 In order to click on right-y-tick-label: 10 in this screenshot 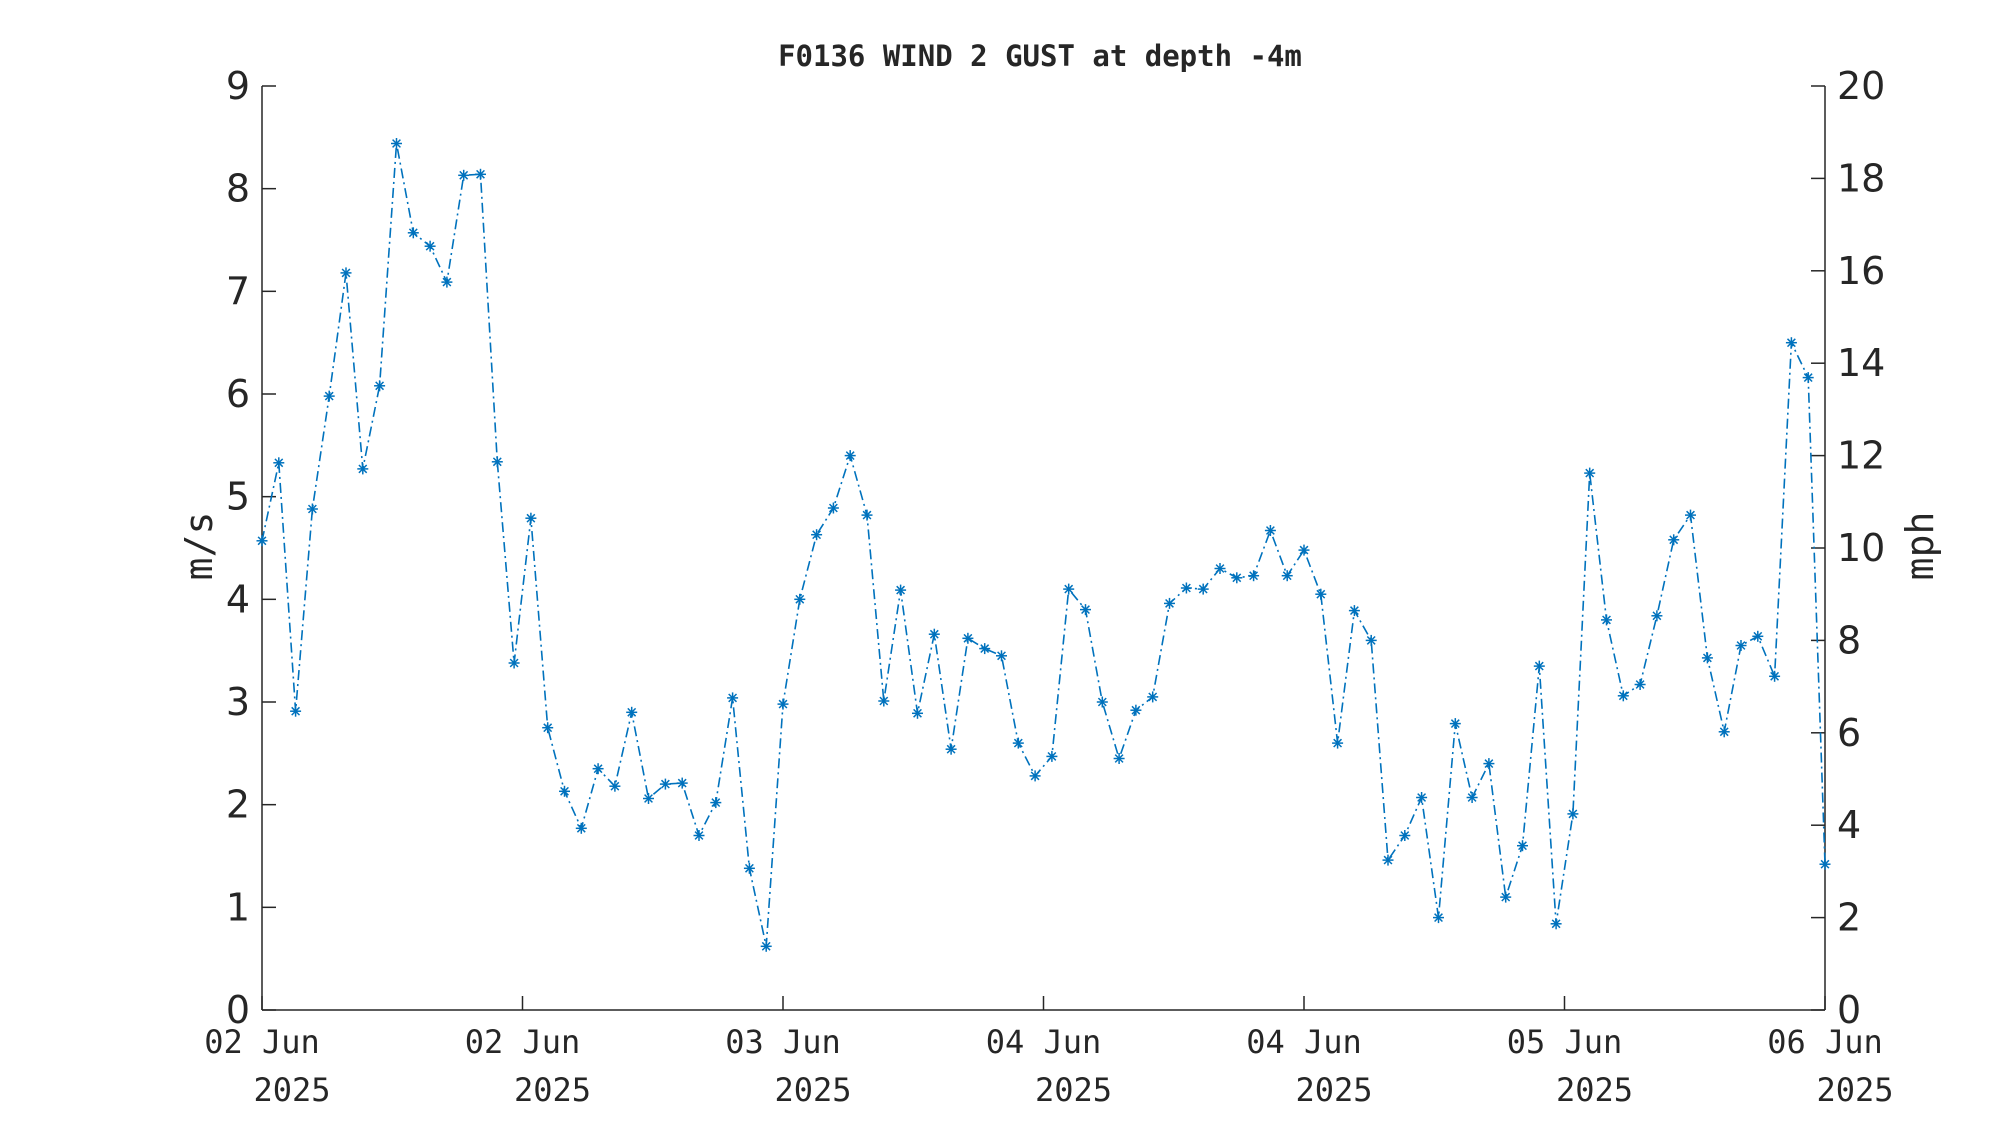, I will do `click(1861, 548)`.